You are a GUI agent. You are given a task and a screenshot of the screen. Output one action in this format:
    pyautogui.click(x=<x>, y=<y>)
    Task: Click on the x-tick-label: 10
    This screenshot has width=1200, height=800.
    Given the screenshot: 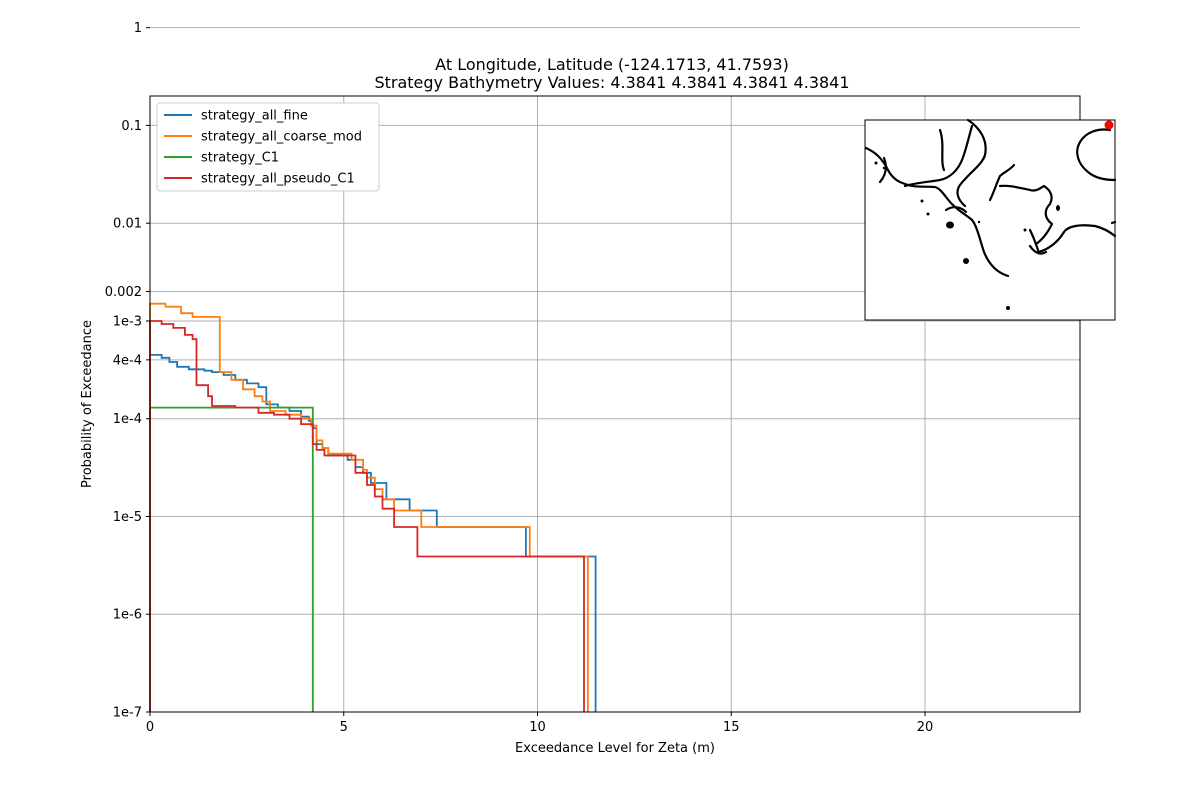 What is the action you would take?
    pyautogui.click(x=537, y=727)
    